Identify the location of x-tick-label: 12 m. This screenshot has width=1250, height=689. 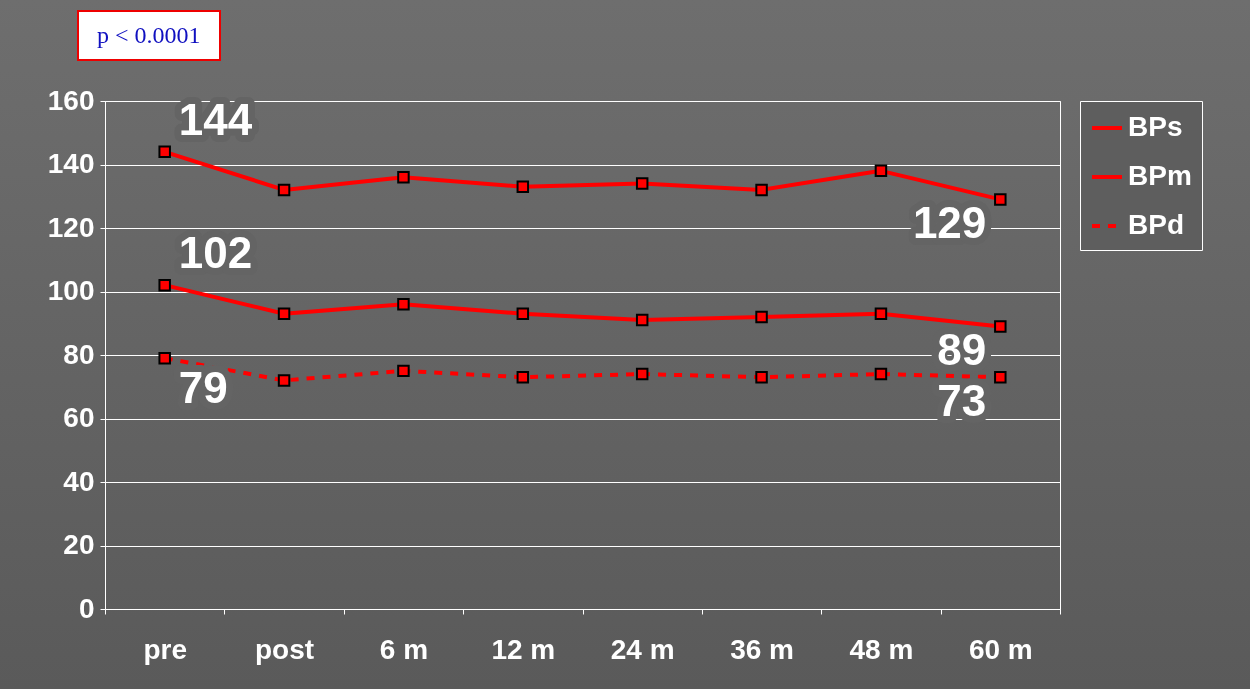
(523, 649).